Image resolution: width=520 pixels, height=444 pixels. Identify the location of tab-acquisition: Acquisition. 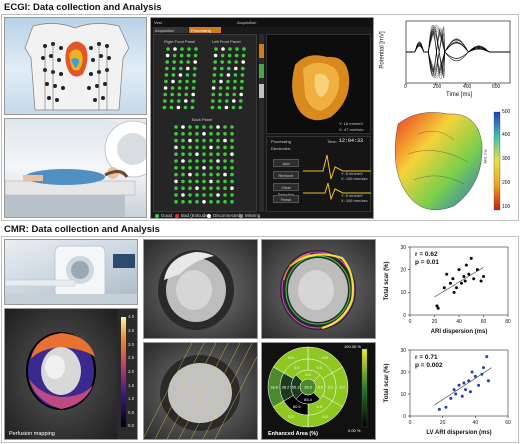
(170, 30).